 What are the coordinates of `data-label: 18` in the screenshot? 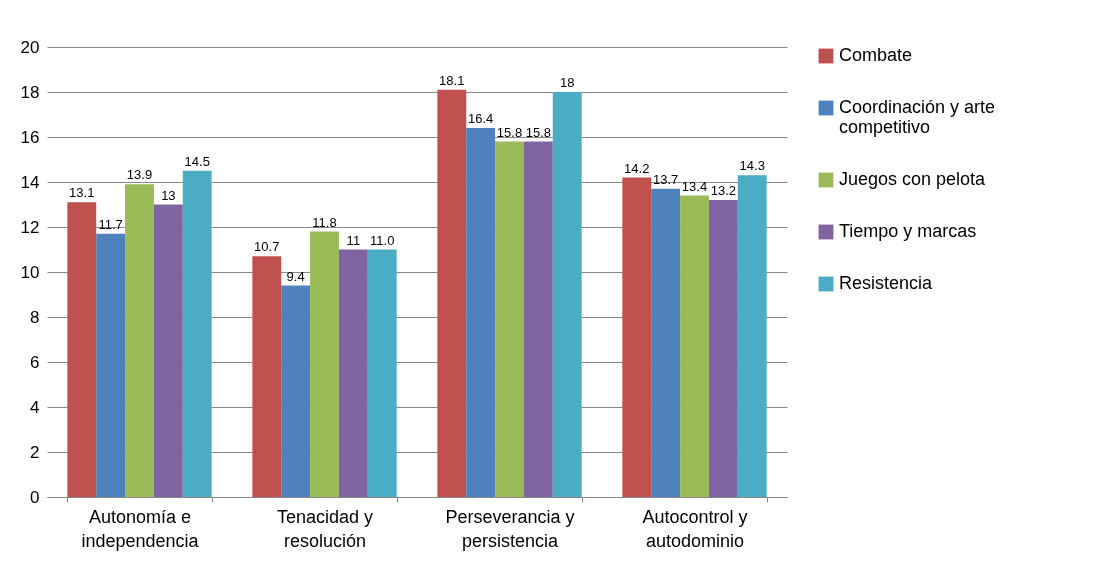 It's located at (567, 82).